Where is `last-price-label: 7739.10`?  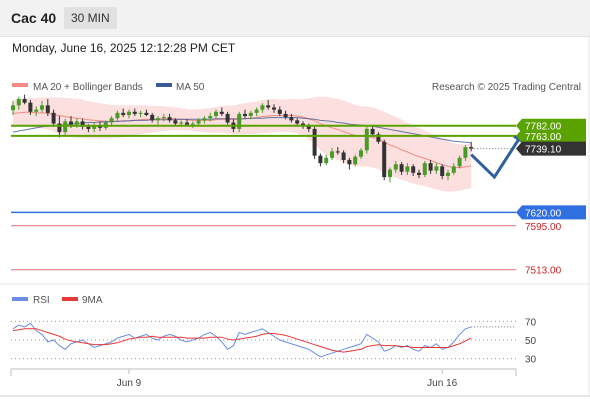 last-price-label: 7739.10 is located at coordinates (543, 150).